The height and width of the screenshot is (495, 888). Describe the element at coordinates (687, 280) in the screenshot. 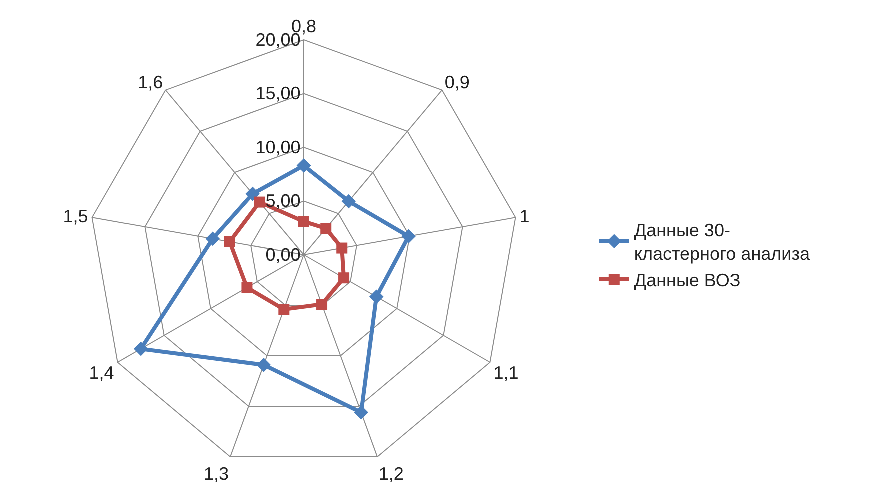

I see `legend-label: Данные ВОЗ` at that location.